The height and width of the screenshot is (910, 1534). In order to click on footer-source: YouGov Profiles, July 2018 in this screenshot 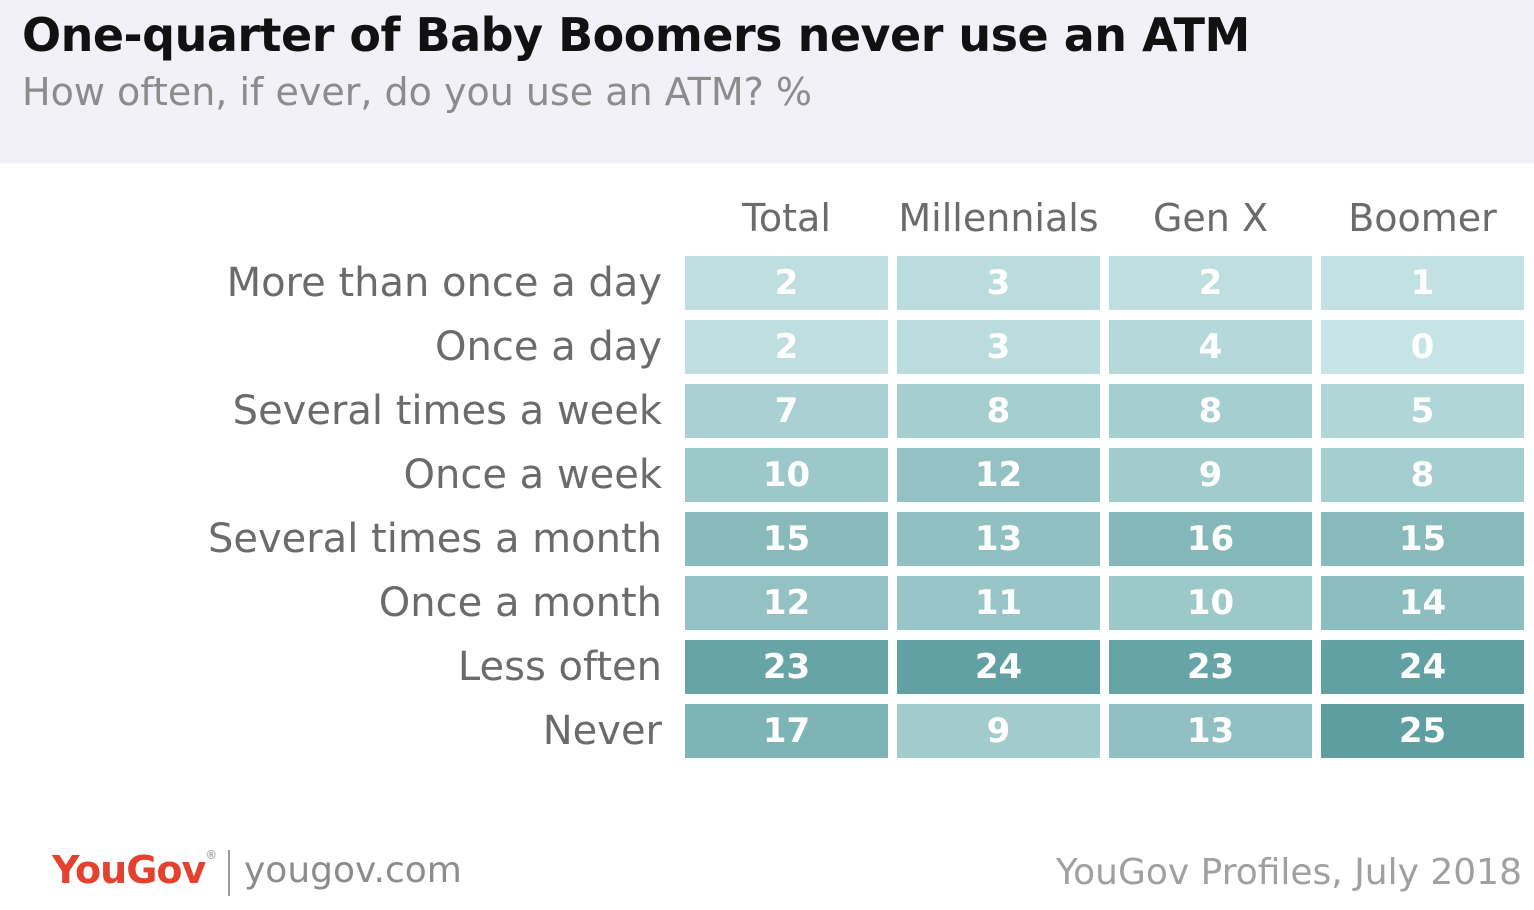, I will do `click(1288, 872)`.